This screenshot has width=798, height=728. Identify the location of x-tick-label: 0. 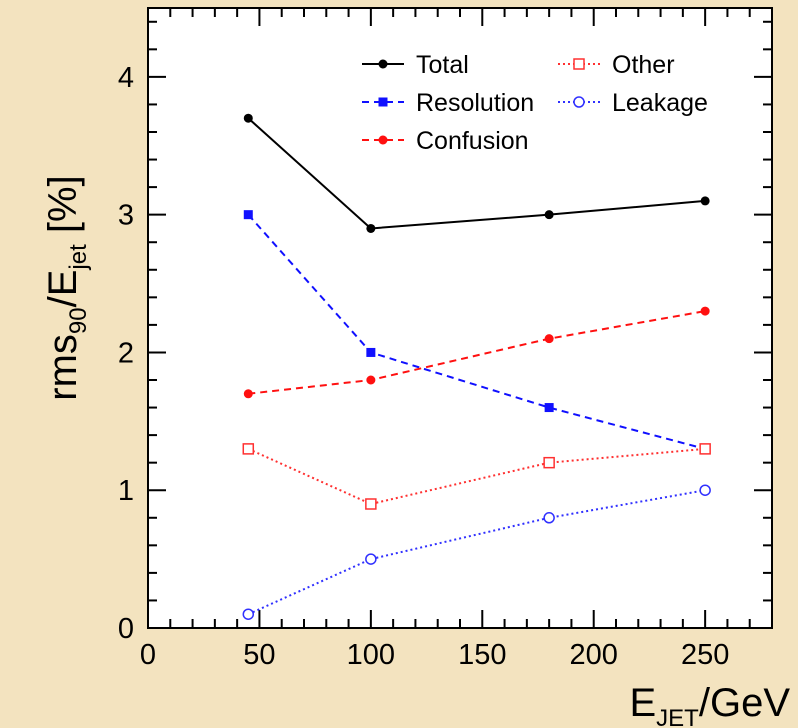
(148, 655).